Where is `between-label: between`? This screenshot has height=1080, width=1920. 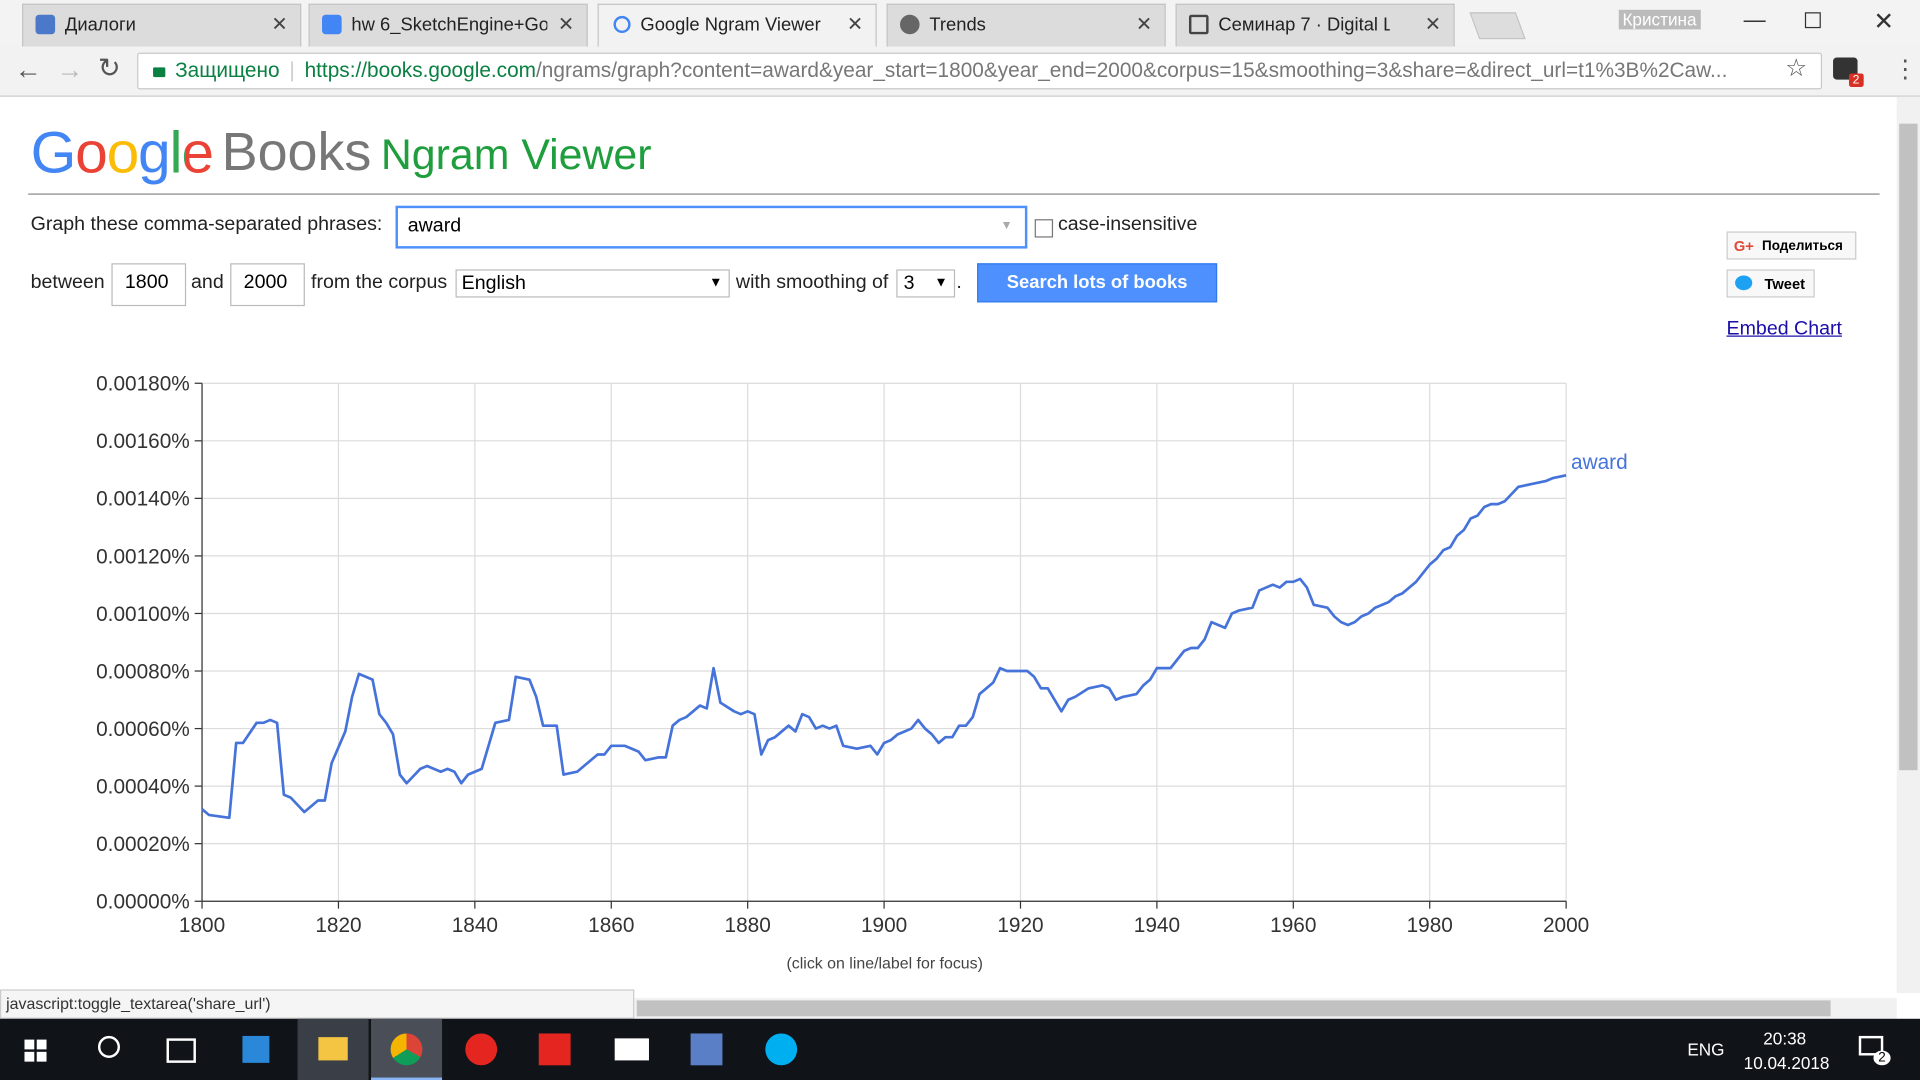 between-label: between is located at coordinates (67, 282).